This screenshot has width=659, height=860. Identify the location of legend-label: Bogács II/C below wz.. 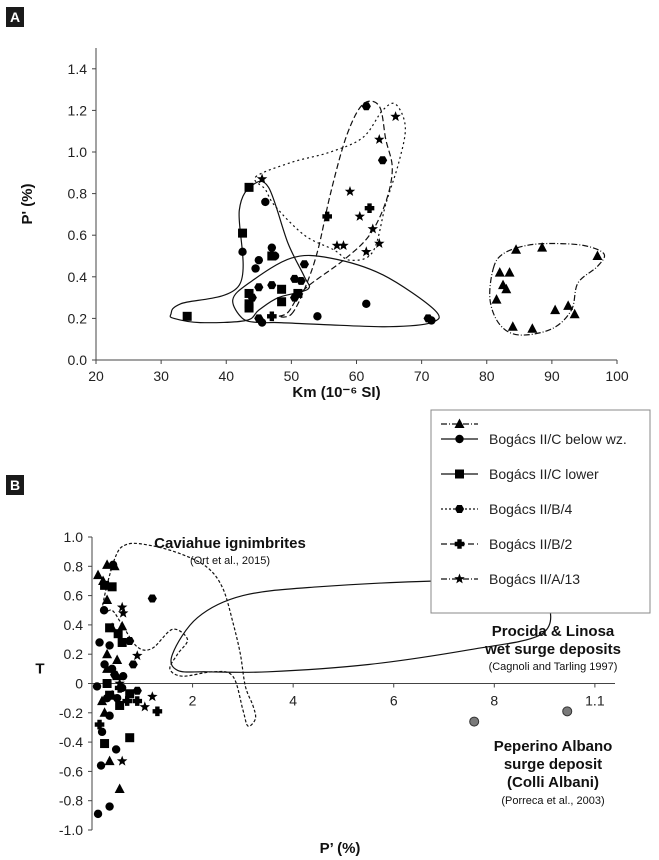
(558, 439).